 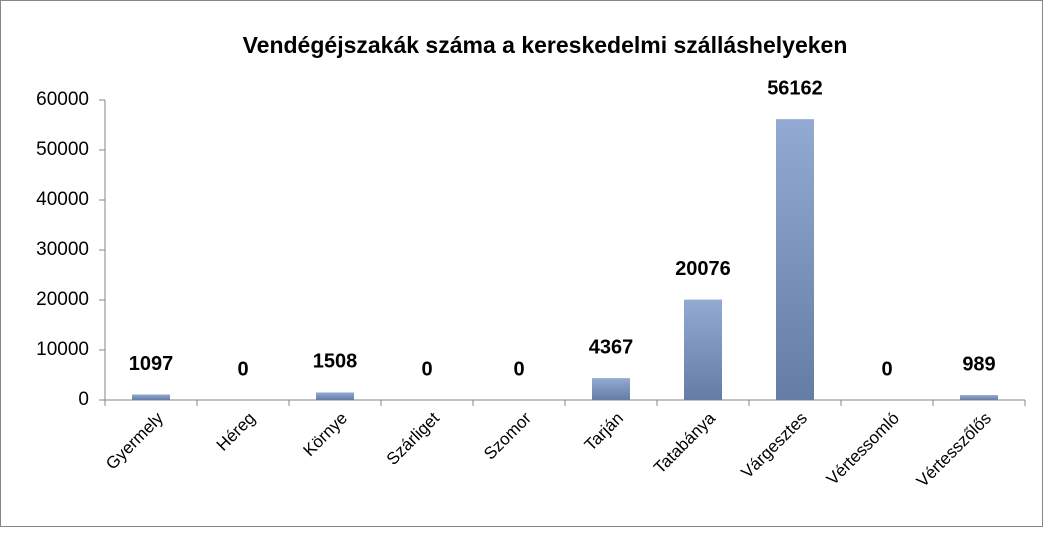 What do you see at coordinates (151, 364) in the screenshot?
I see `value-label: 1097` at bounding box center [151, 364].